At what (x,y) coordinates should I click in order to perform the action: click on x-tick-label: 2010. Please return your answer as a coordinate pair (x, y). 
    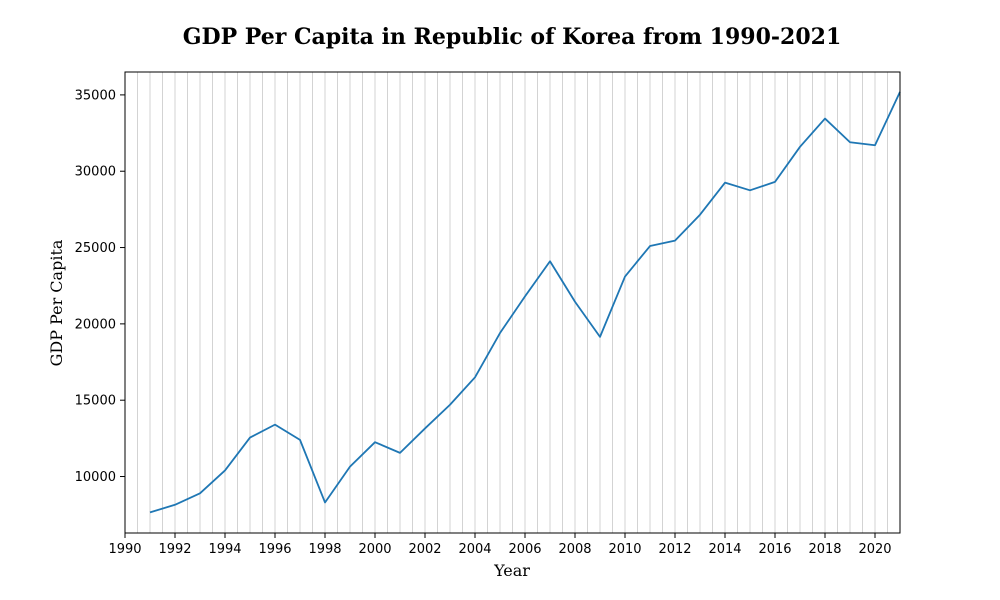
    Looking at the image, I should click on (624, 549).